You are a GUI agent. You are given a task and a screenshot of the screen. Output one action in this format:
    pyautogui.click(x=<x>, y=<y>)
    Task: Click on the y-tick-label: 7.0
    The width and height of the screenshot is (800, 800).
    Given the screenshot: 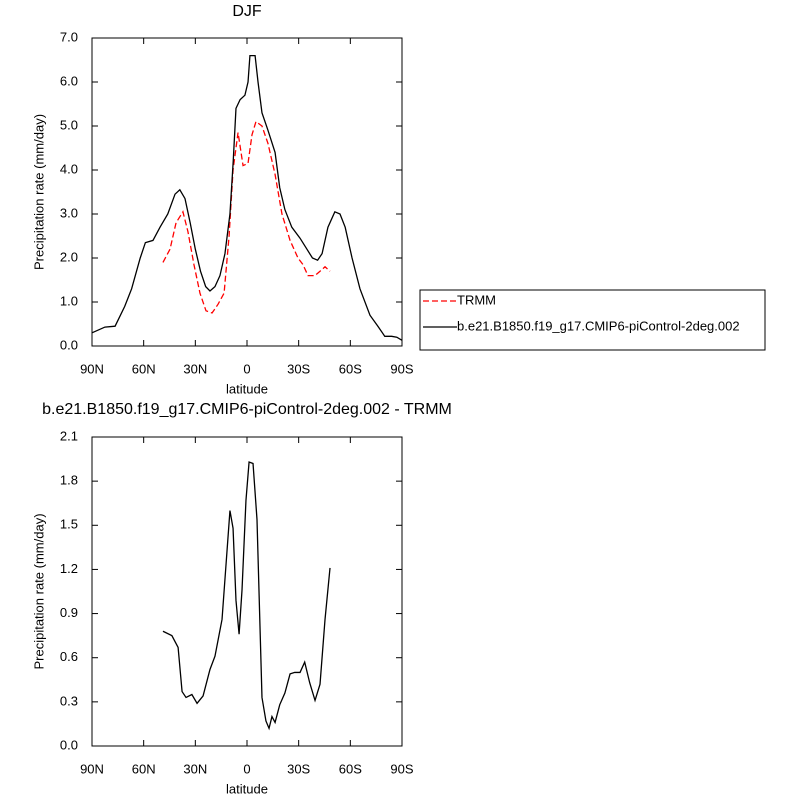 What is the action you would take?
    pyautogui.click(x=69, y=36)
    